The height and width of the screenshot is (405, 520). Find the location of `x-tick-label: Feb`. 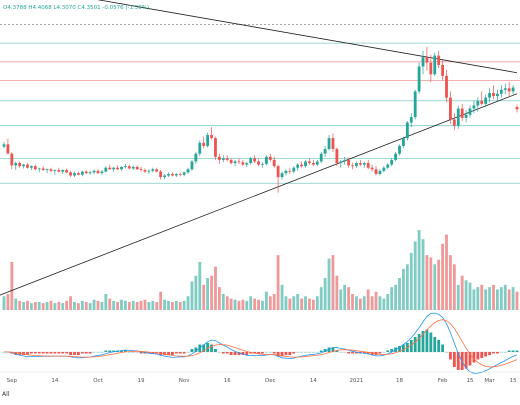

x-tick-label: Feb is located at coordinates (443, 381).